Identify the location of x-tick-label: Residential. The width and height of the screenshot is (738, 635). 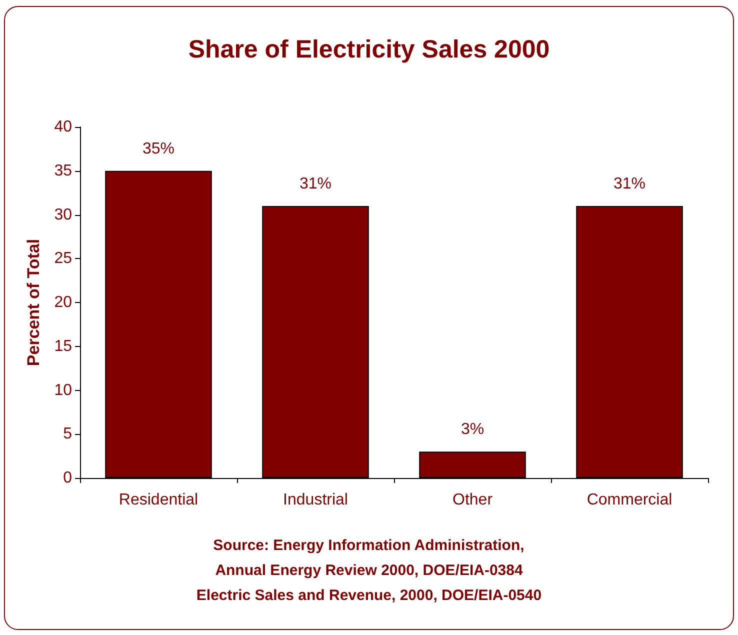
(158, 500).